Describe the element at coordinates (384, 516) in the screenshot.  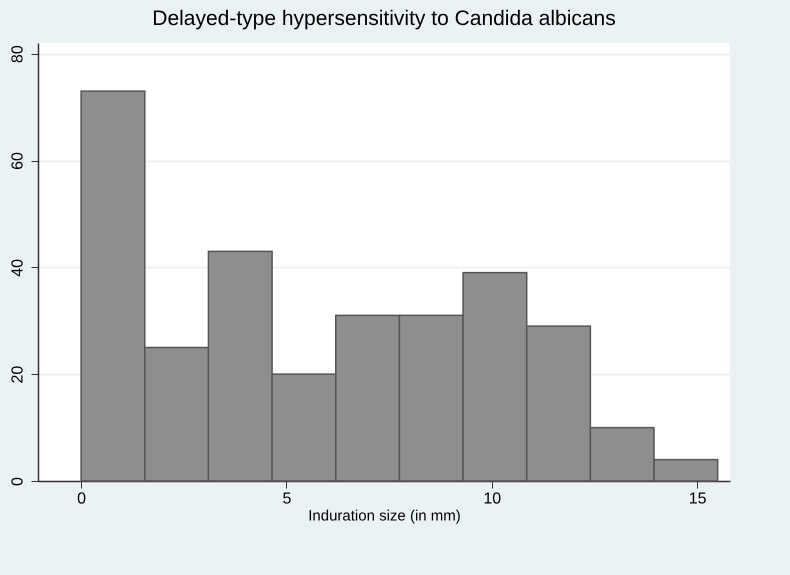
I see `x-axis-title: Induration size (in mm)` at that location.